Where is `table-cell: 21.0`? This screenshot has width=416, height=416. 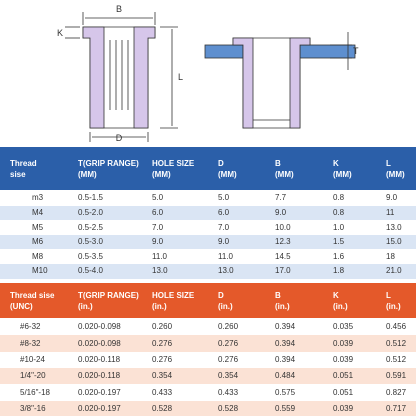 table-cell: 21.0 is located at coordinates (394, 271).